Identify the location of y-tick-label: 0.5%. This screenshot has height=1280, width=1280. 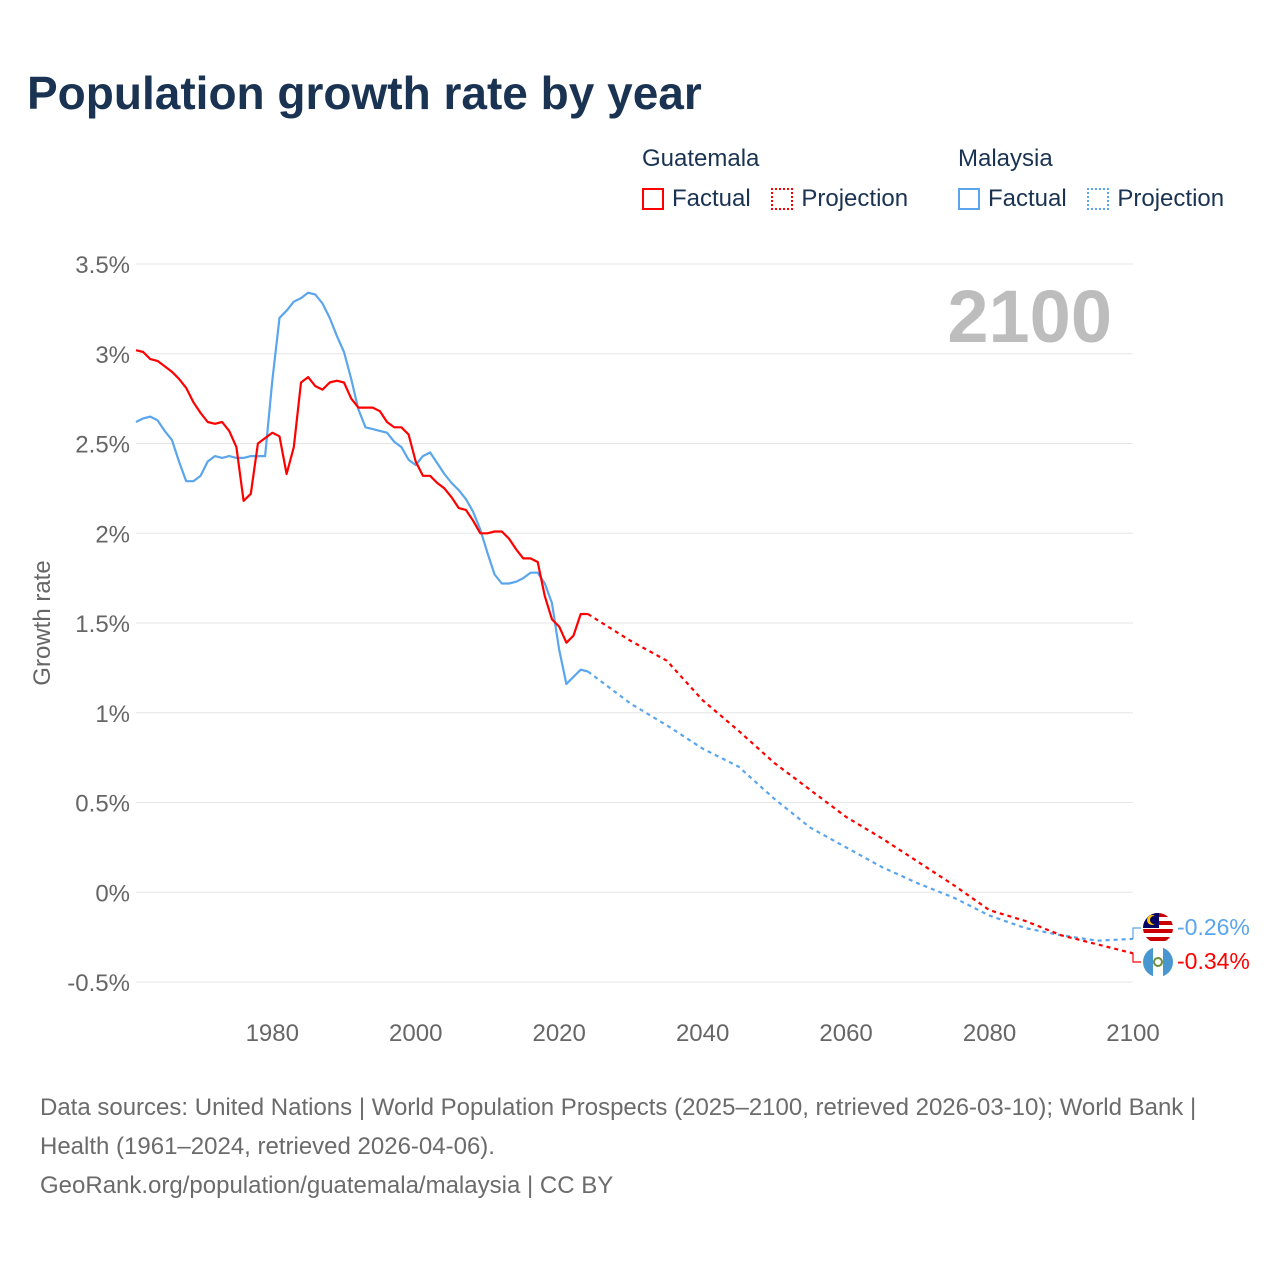
(102, 804).